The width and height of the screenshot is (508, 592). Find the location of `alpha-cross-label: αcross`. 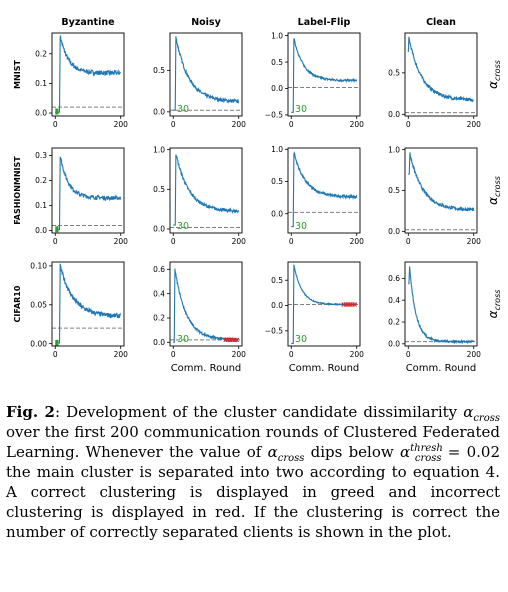

alpha-cross-label: αcross is located at coordinates (494, 74).